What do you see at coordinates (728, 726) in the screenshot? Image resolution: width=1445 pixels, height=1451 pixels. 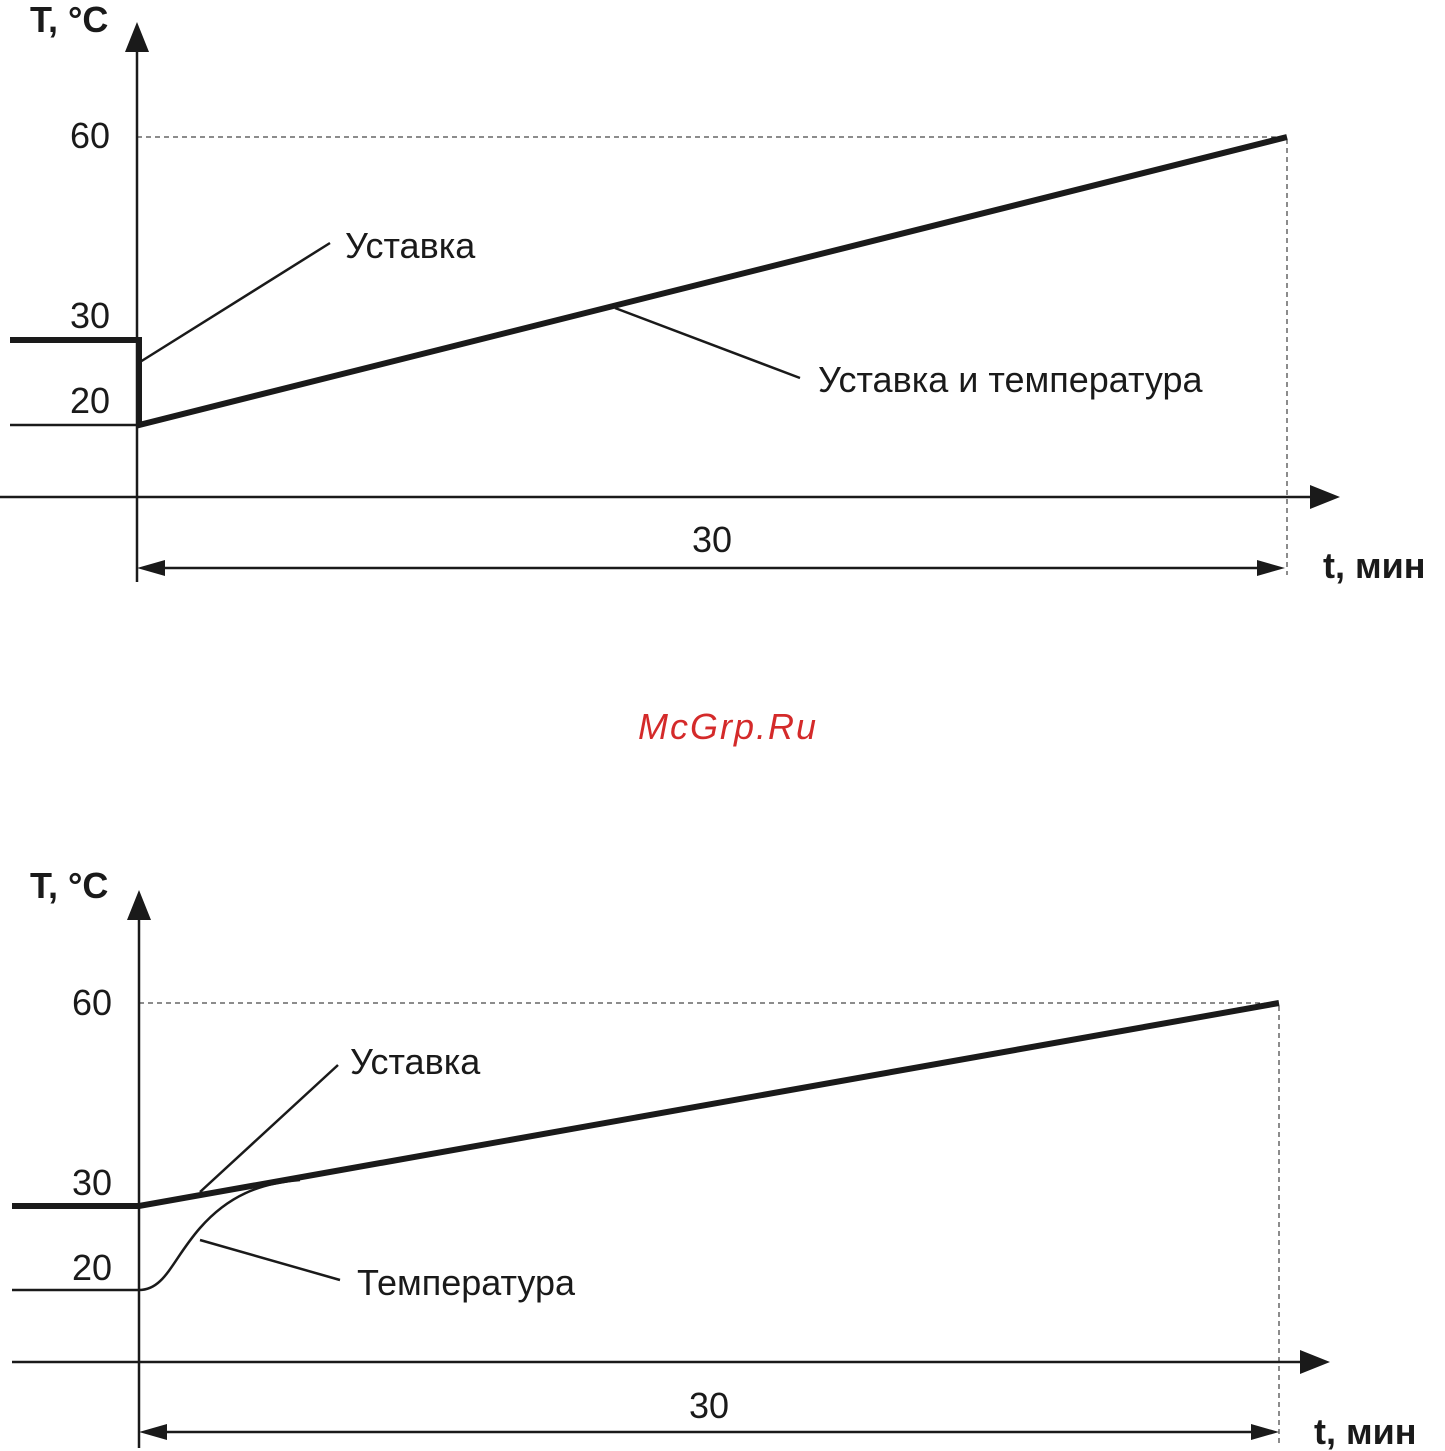 I see `watermark: McGrp.Ru` at bounding box center [728, 726].